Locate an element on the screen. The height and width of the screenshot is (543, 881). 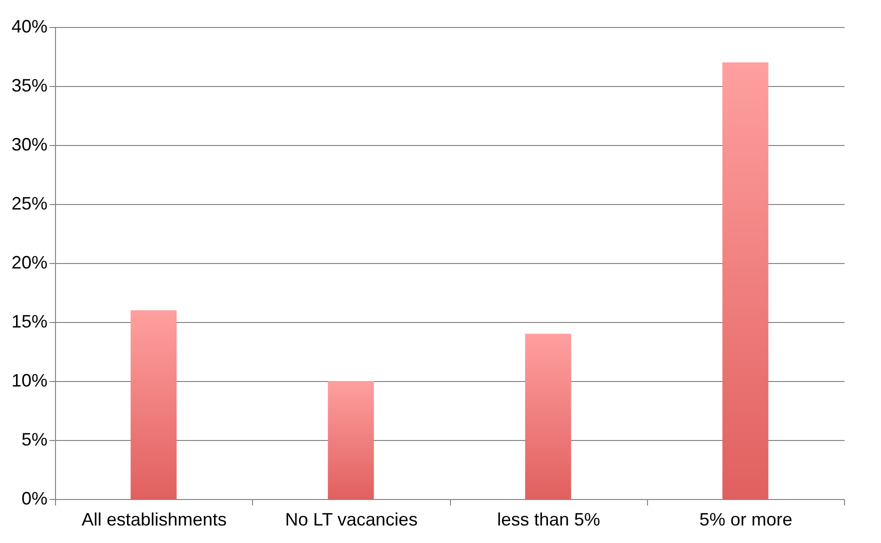
y-tick-label: 30% is located at coordinates (29, 144).